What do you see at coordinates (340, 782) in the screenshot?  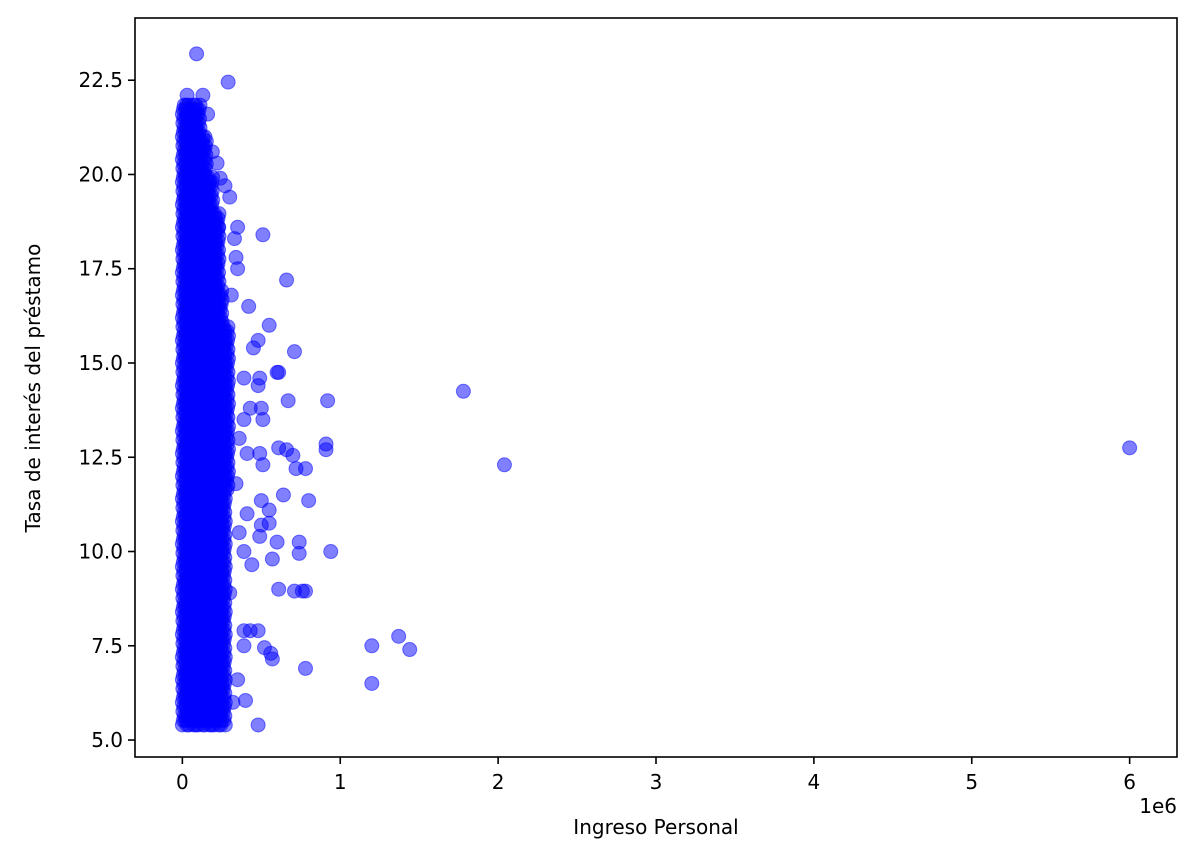 I see `x-tick-label: 1` at bounding box center [340, 782].